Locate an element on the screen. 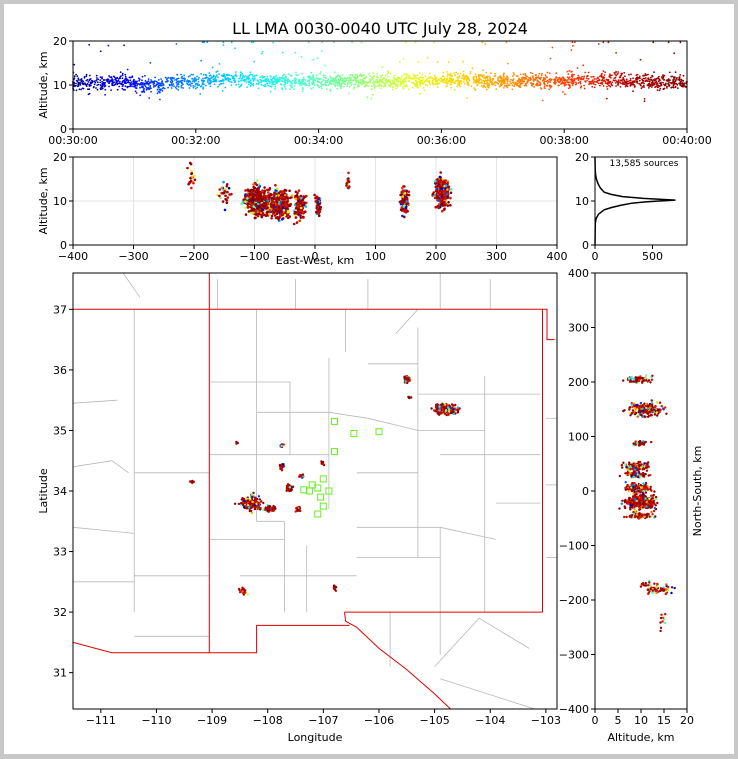 This screenshot has width=738, height=759. time-height-points is located at coordinates (380, 71).